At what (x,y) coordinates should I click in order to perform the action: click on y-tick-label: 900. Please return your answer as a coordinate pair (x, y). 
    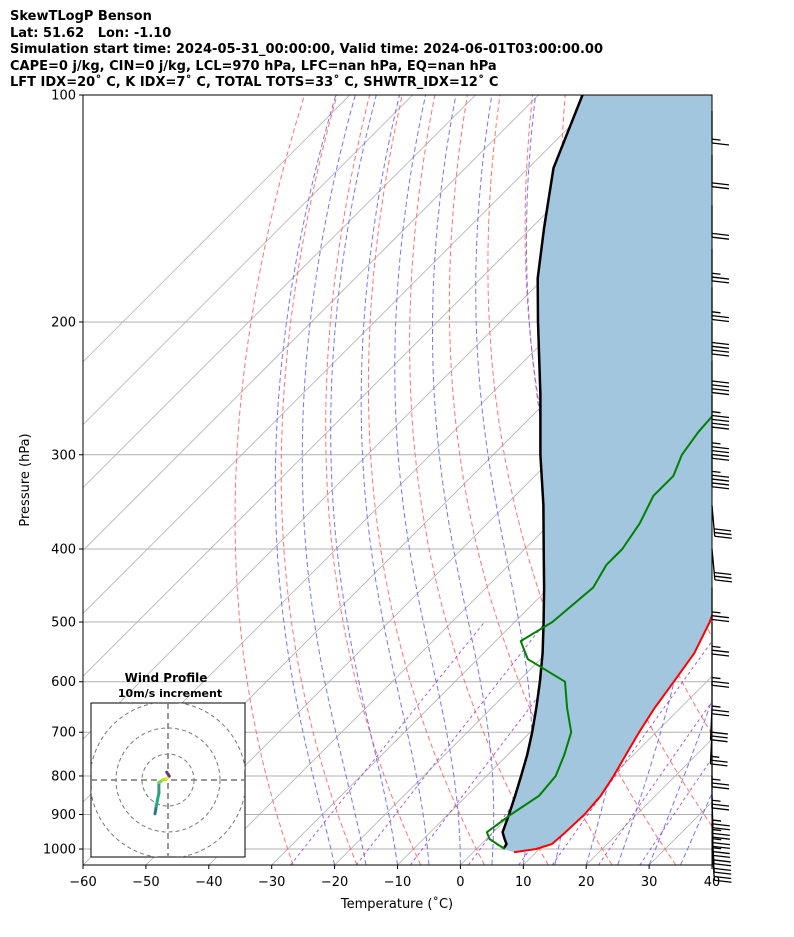
    Looking at the image, I should click on (63, 815).